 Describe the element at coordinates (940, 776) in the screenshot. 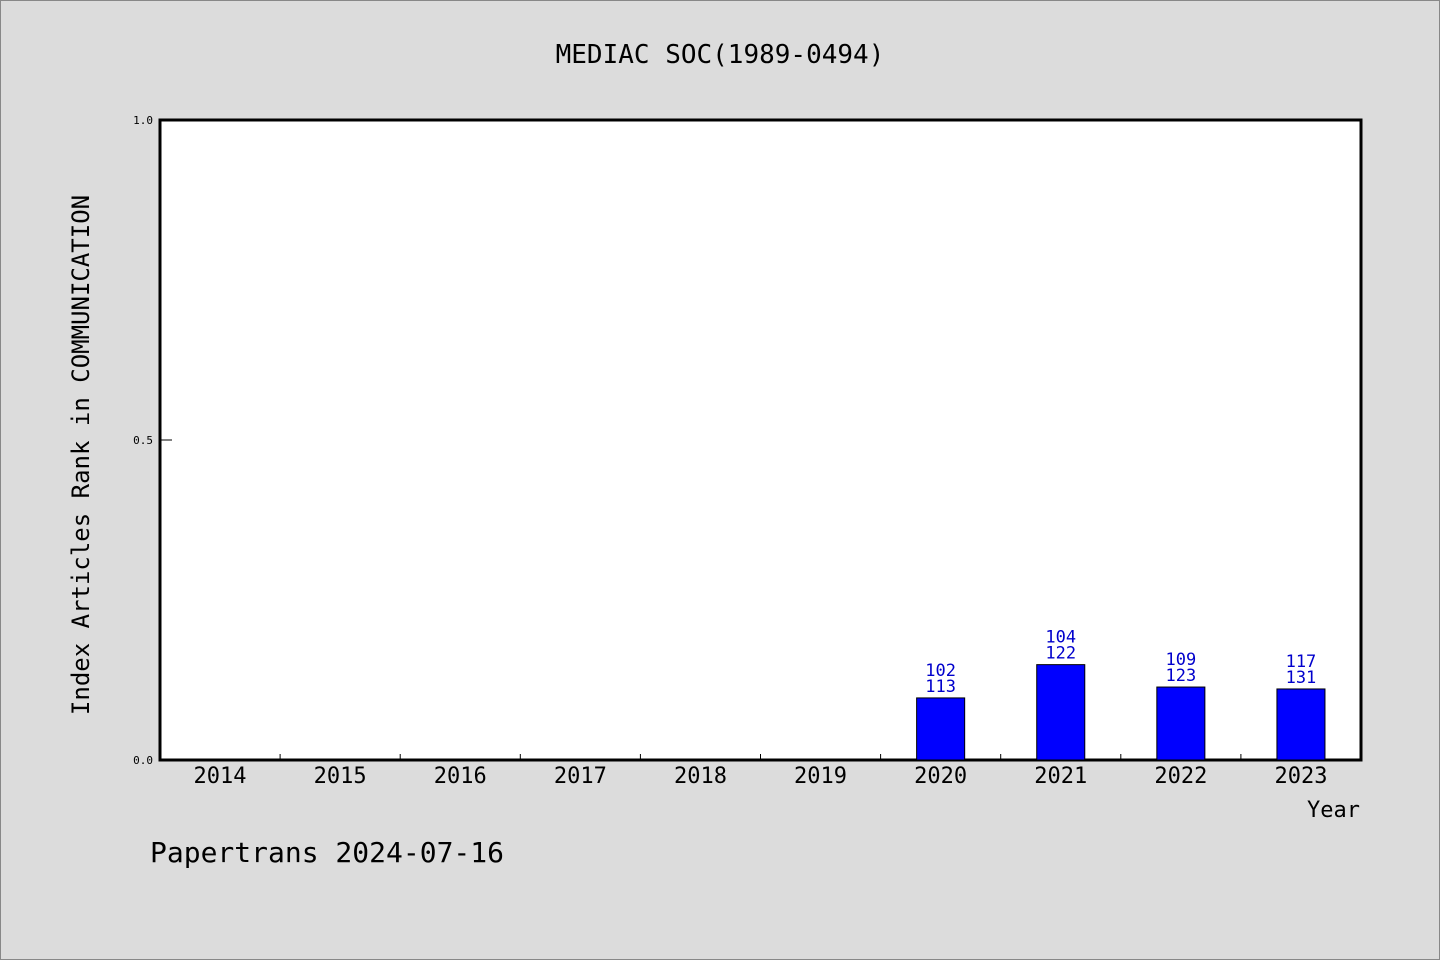

I see `x-tick-label: 2020` at that location.